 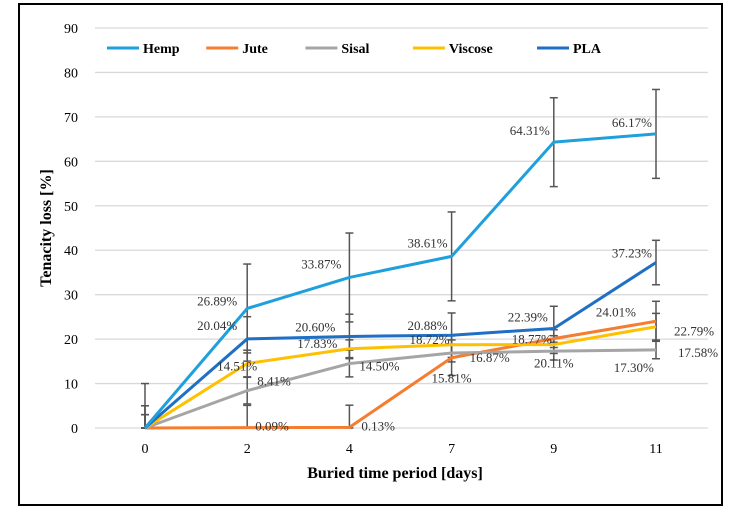 What do you see at coordinates (71, 118) in the screenshot?
I see `y-tick-label: 70` at bounding box center [71, 118].